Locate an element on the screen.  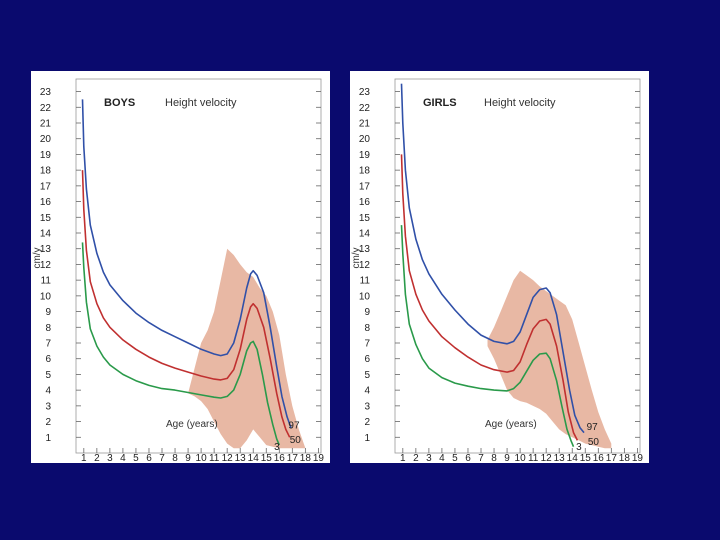
girls-x-tick-label: 3 is located at coordinates (429, 458).